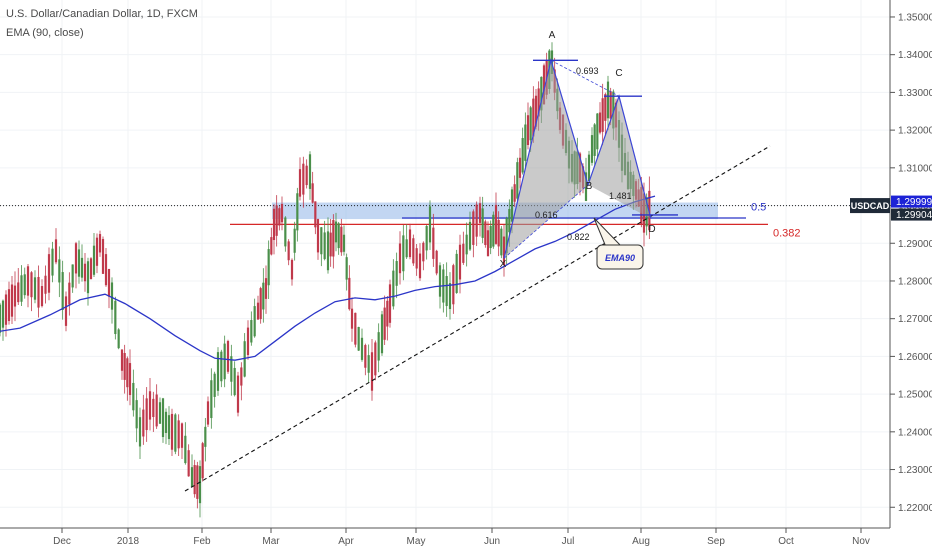 This screenshot has width=932, height=550. I want to click on pattern-legs, so click(577, 158).